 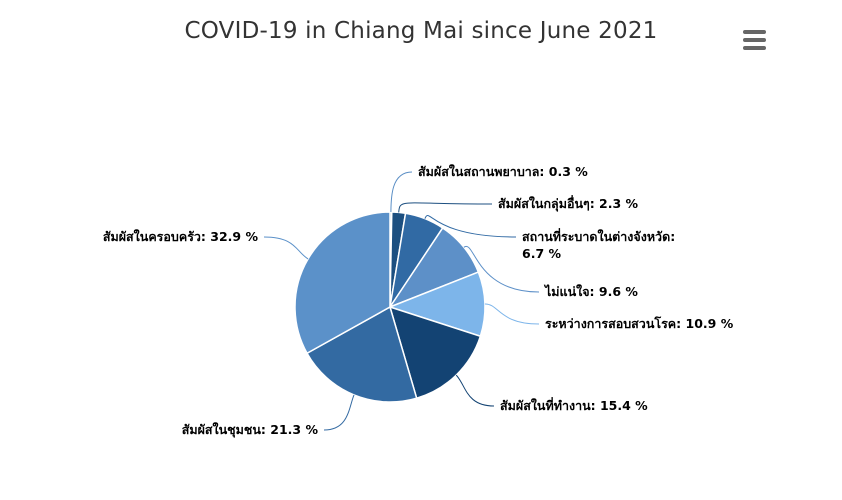 What do you see at coordinates (250, 430) in the screenshot?
I see `pie-data-label: สัมผัสในชุมชน: 21.3 %` at bounding box center [250, 430].